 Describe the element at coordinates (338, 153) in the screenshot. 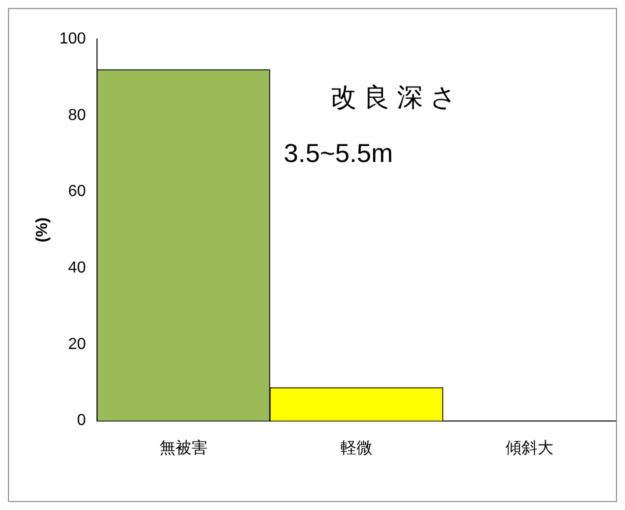

I see `annotation: 3.5~5.5m` at that location.